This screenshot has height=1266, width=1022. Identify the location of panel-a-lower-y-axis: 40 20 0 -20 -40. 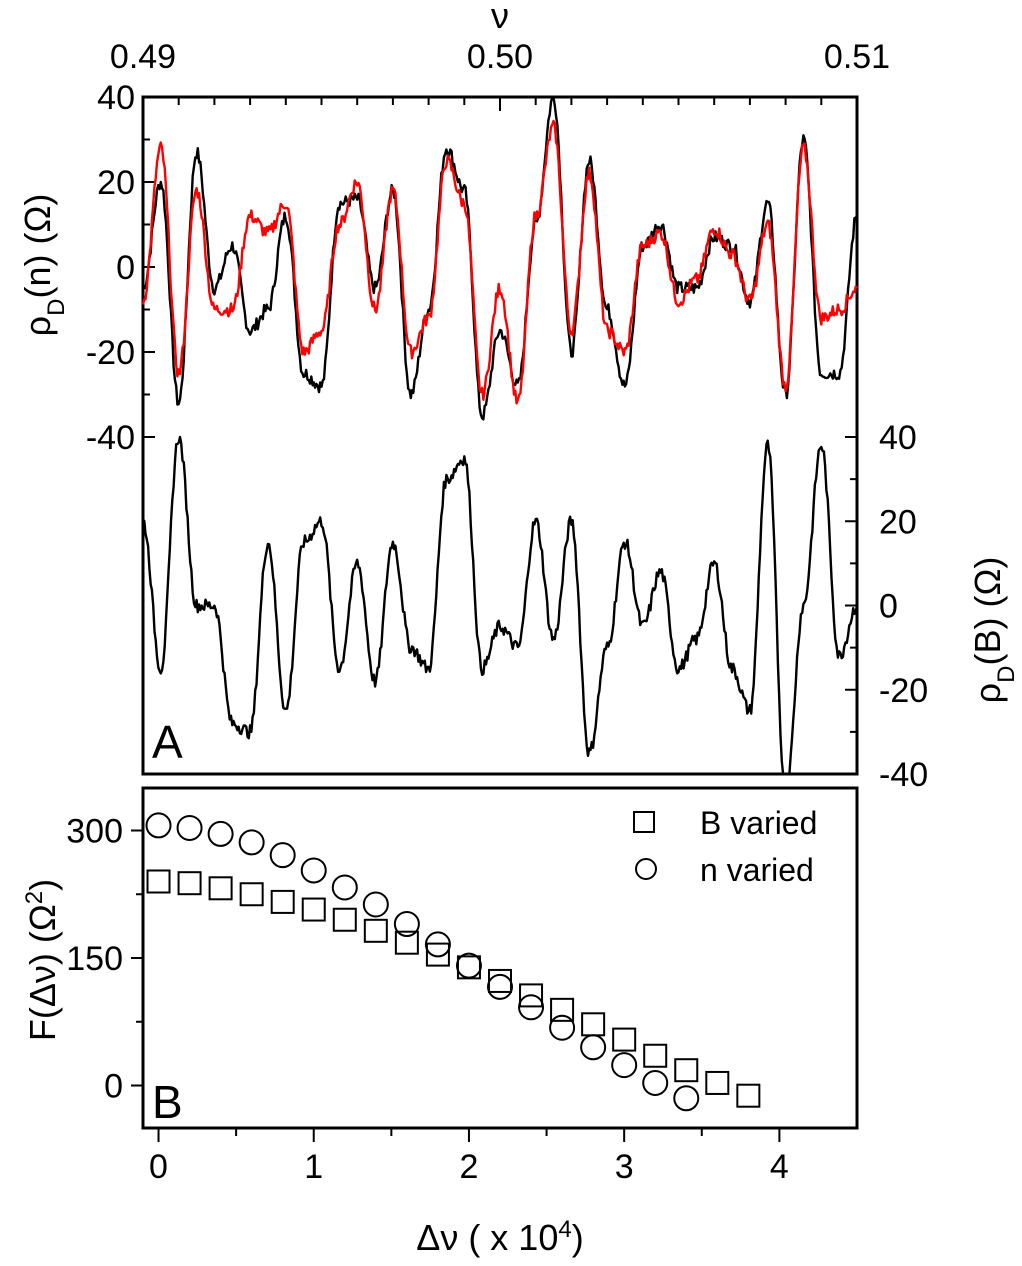
(886, 606).